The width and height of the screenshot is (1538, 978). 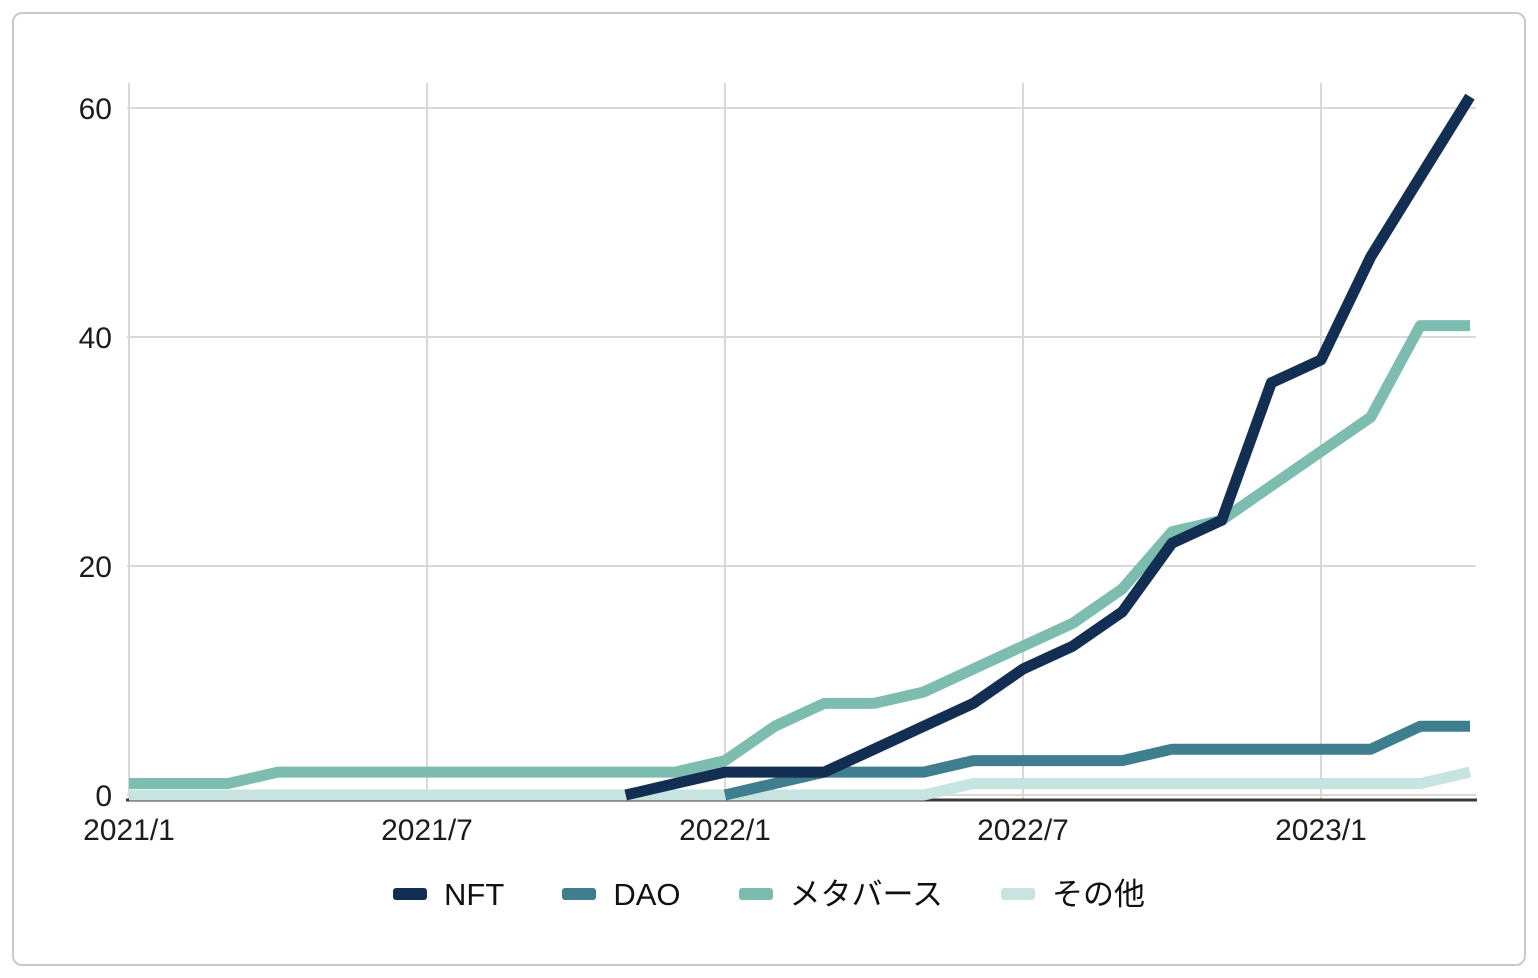 I want to click on chart-legend: NFT DAO メタバース その他, so click(x=769, y=894).